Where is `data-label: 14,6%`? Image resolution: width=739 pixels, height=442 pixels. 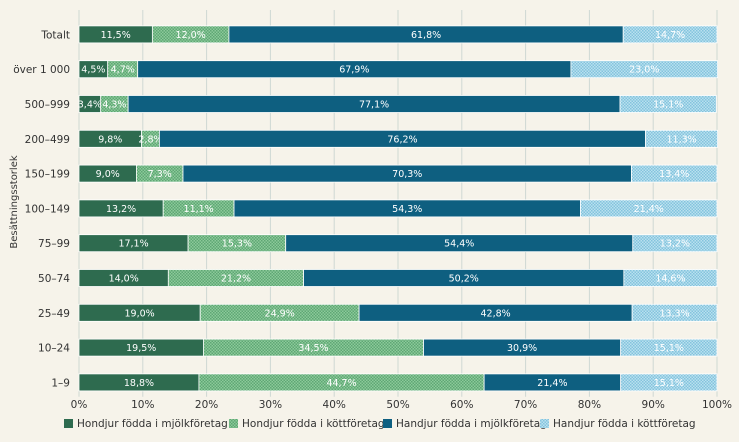 data-label: 14,6% is located at coordinates (670, 279).